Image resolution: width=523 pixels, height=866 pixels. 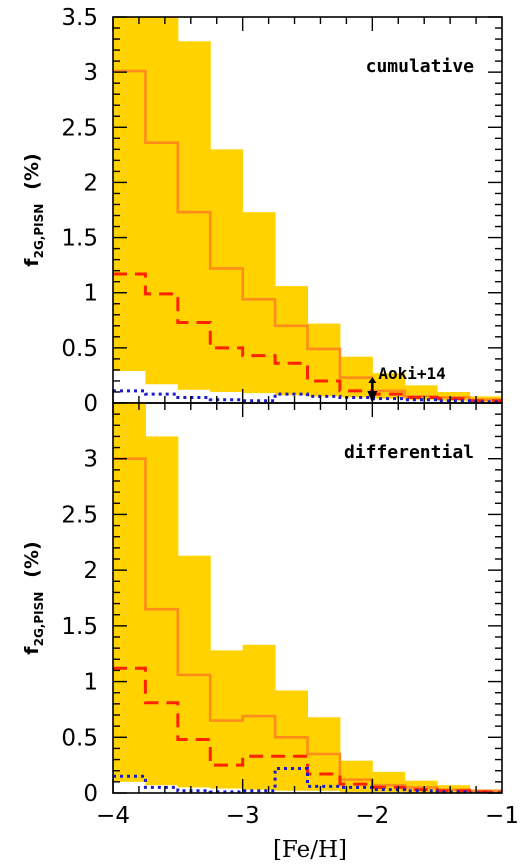 What do you see at coordinates (372, 379) in the screenshot?
I see `upper-limit-arrow-cap` at bounding box center [372, 379].